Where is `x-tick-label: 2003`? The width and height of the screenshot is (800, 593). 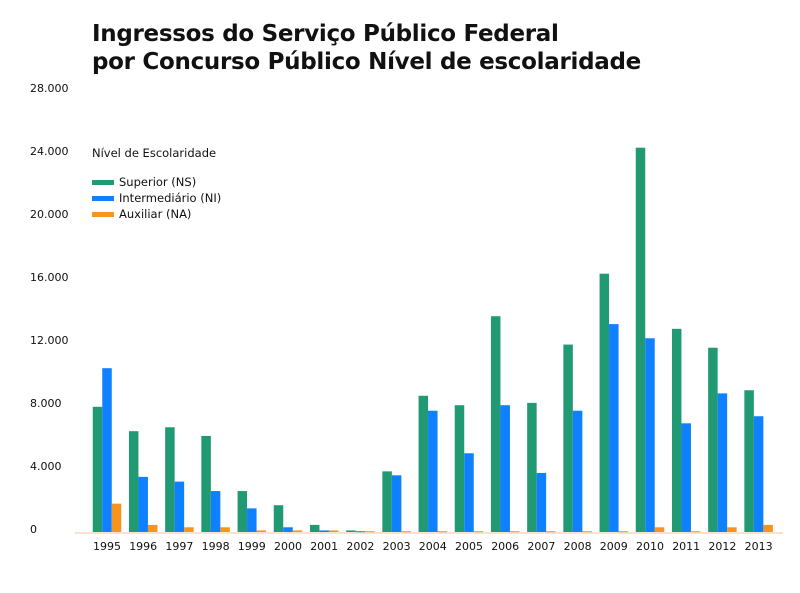 x-tick-label: 2003 is located at coordinates (397, 546).